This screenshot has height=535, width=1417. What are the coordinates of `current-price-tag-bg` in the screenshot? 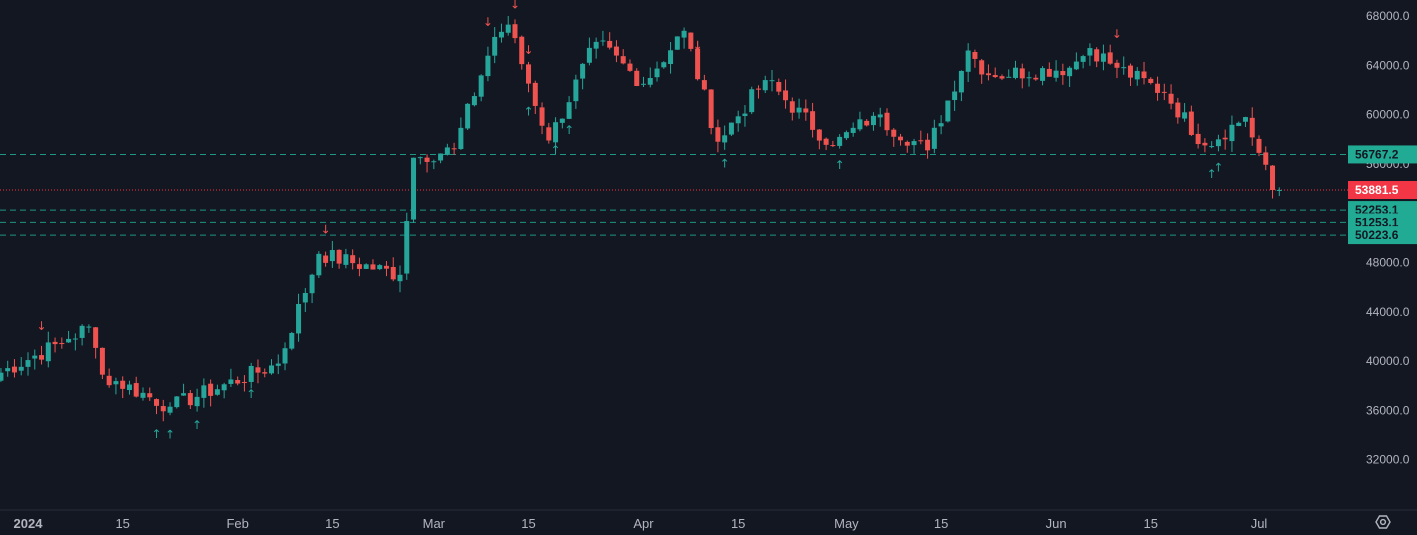 It's located at (1382, 190).